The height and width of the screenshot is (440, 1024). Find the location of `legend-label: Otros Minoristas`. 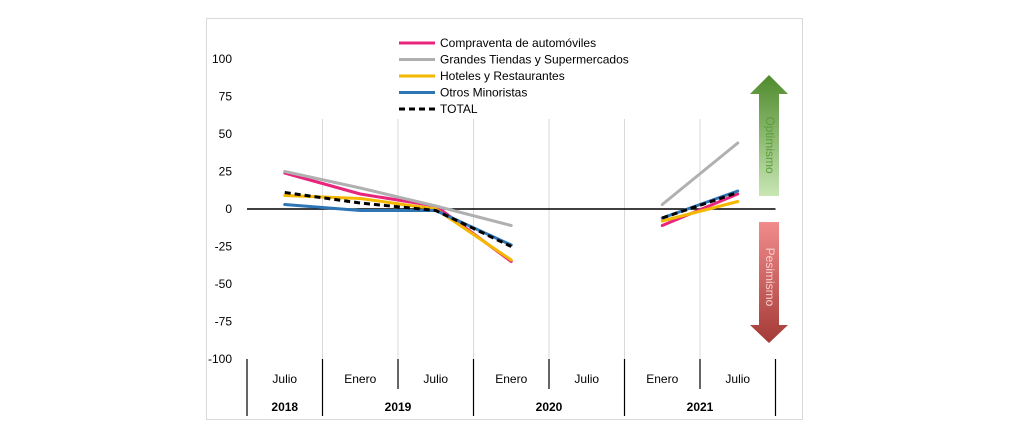

legend-label: Otros Minoristas is located at coordinates (483, 93).